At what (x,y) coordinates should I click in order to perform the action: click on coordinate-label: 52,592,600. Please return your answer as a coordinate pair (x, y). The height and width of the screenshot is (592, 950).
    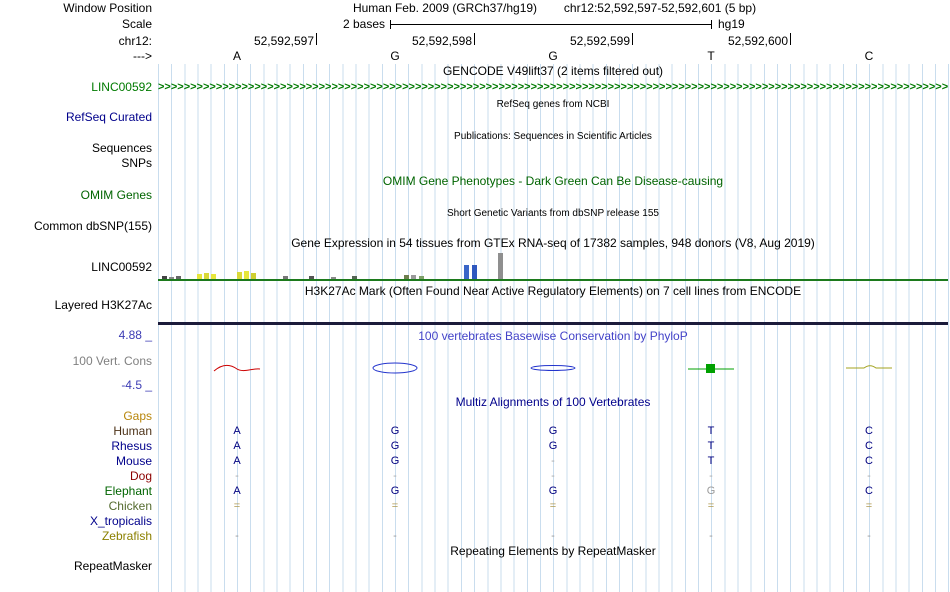
    Looking at the image, I should click on (757, 41).